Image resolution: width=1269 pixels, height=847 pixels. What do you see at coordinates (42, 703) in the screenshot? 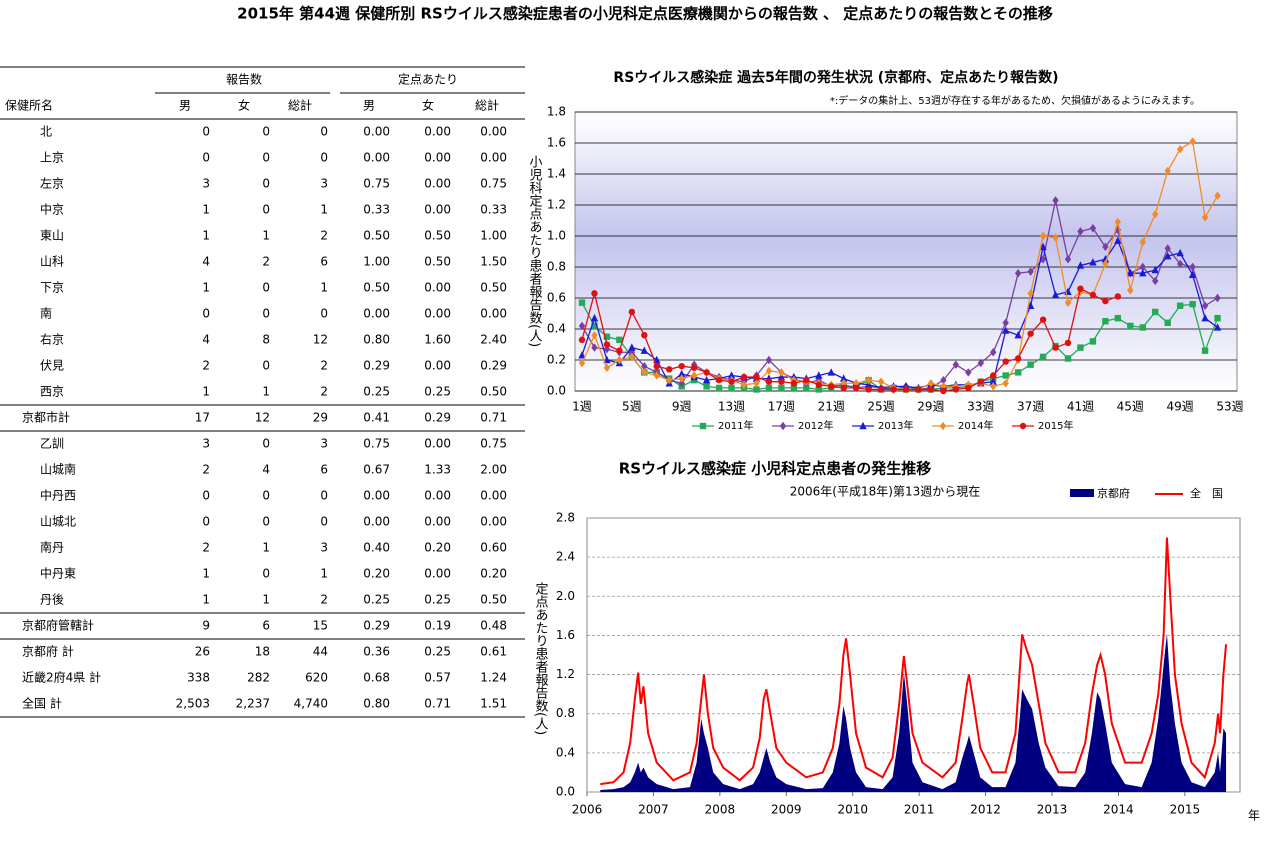
I see `row-name: 全国 計` at bounding box center [42, 703].